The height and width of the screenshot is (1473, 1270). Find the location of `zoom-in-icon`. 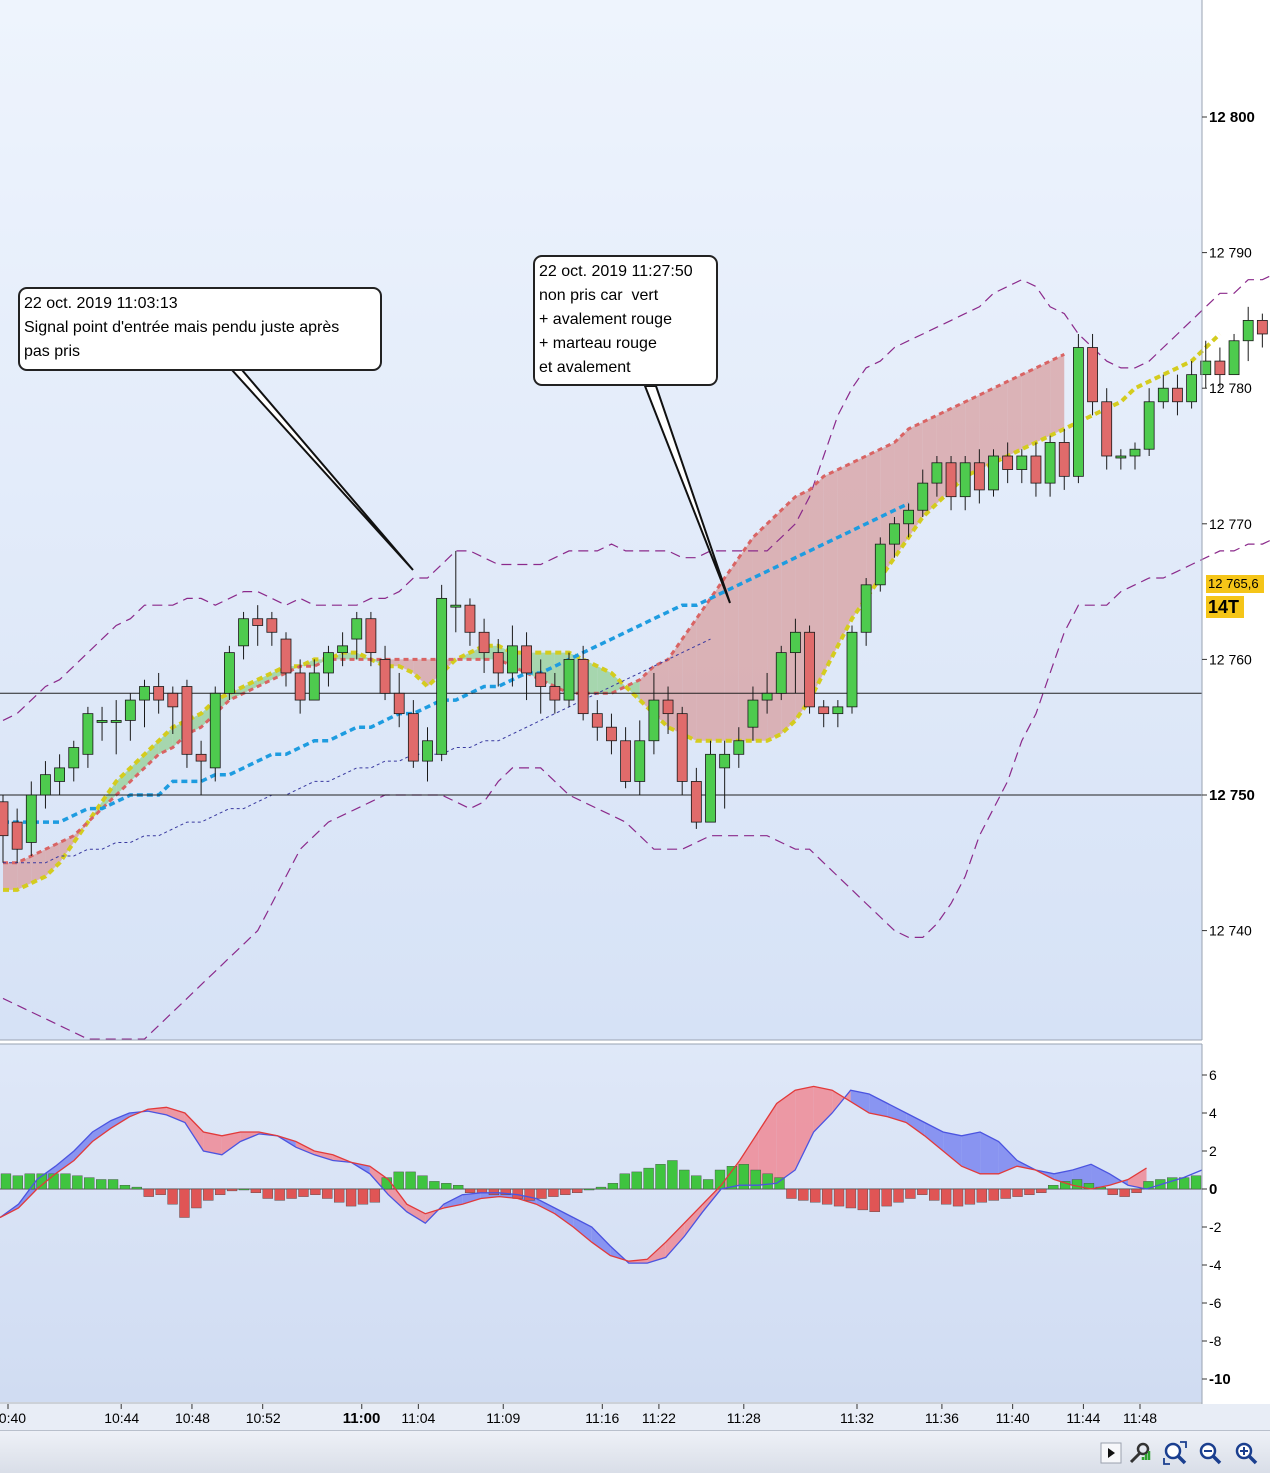

zoom-in-icon is located at coordinates (1246, 1453).